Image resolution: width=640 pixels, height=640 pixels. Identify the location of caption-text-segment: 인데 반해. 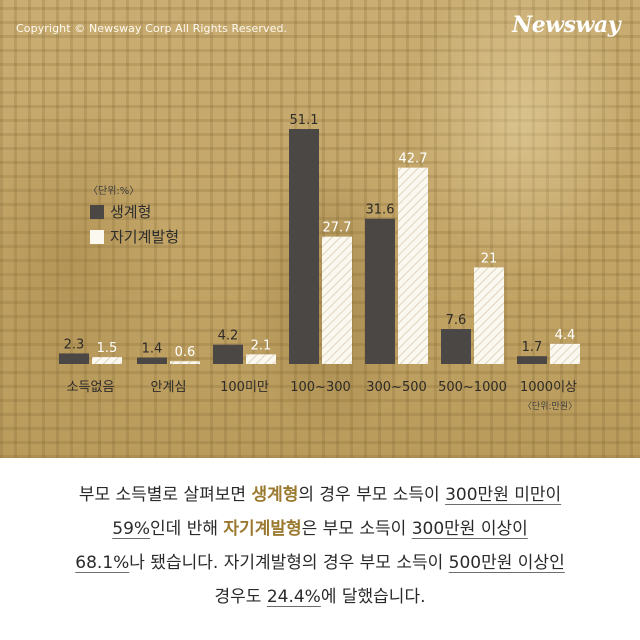
(187, 529).